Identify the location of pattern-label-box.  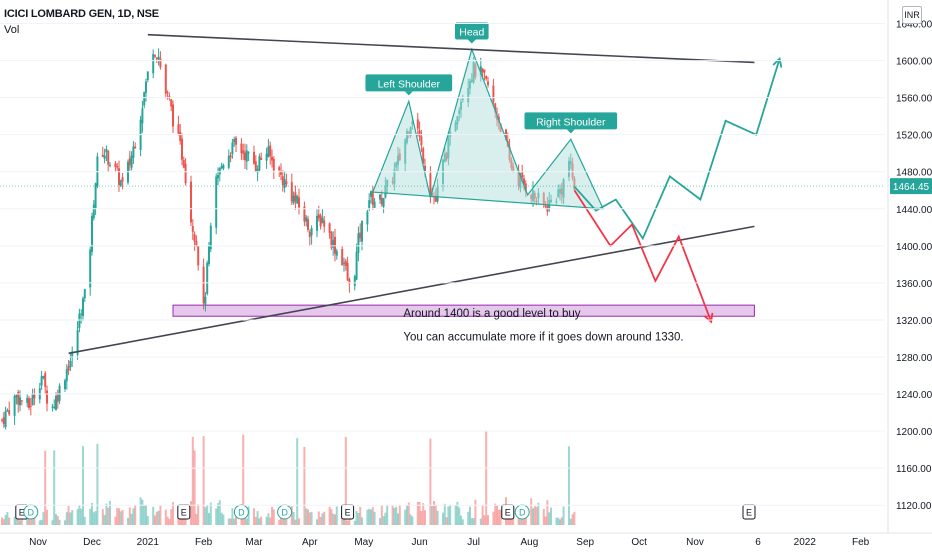
(472, 31).